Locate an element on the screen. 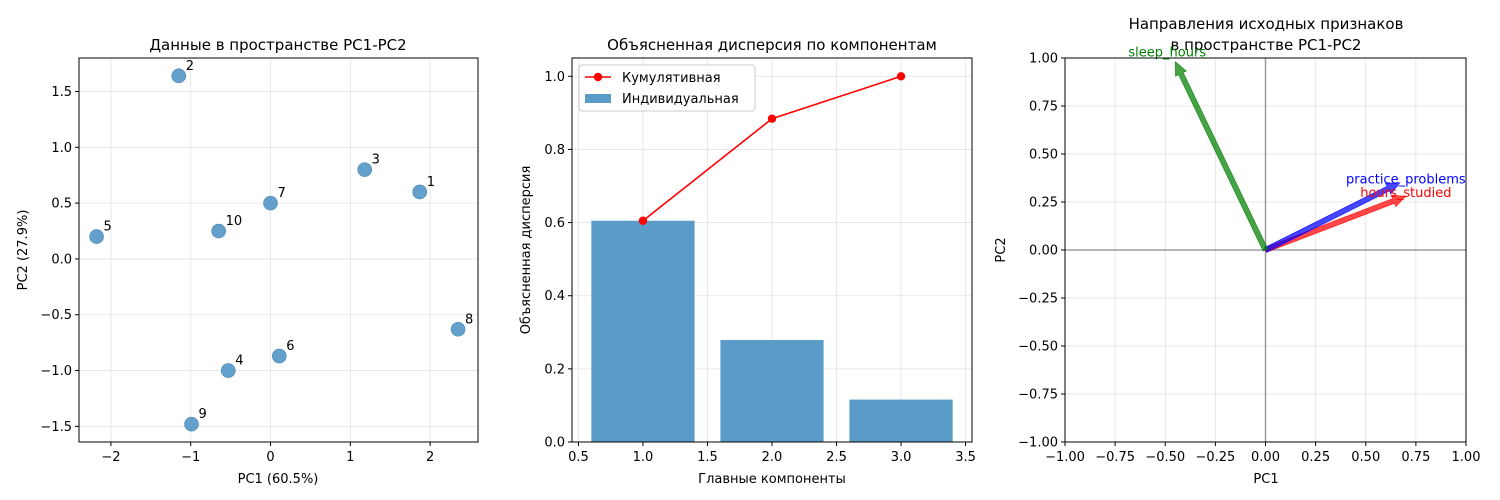 This screenshot has width=1500, height=500. y-tick-label: −0.75 is located at coordinates (1038, 395).